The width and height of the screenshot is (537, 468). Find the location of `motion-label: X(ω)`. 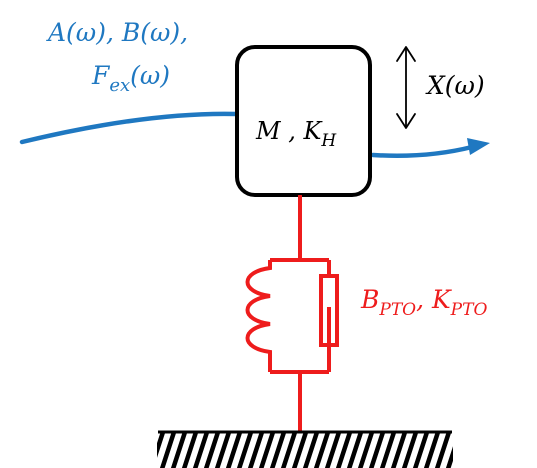

motion-label: X(ω) is located at coordinates (455, 85).